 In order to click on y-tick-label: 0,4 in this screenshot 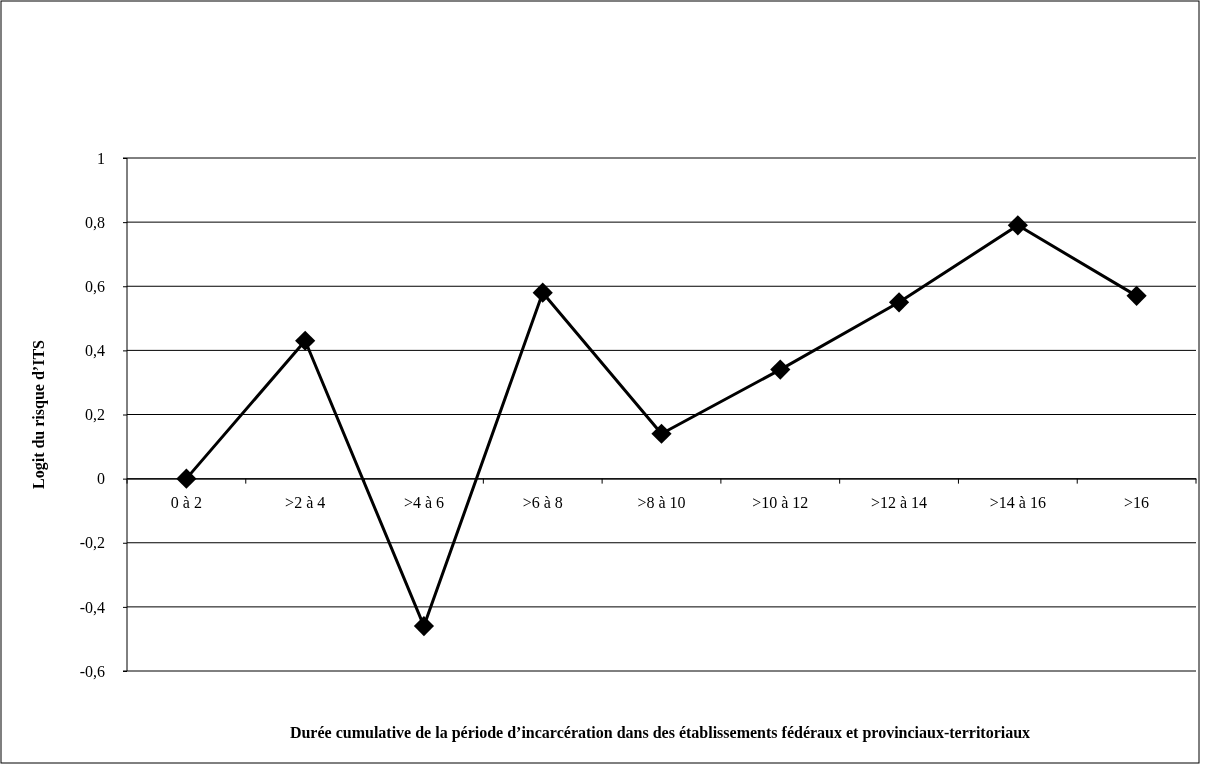, I will do `click(95, 350)`.